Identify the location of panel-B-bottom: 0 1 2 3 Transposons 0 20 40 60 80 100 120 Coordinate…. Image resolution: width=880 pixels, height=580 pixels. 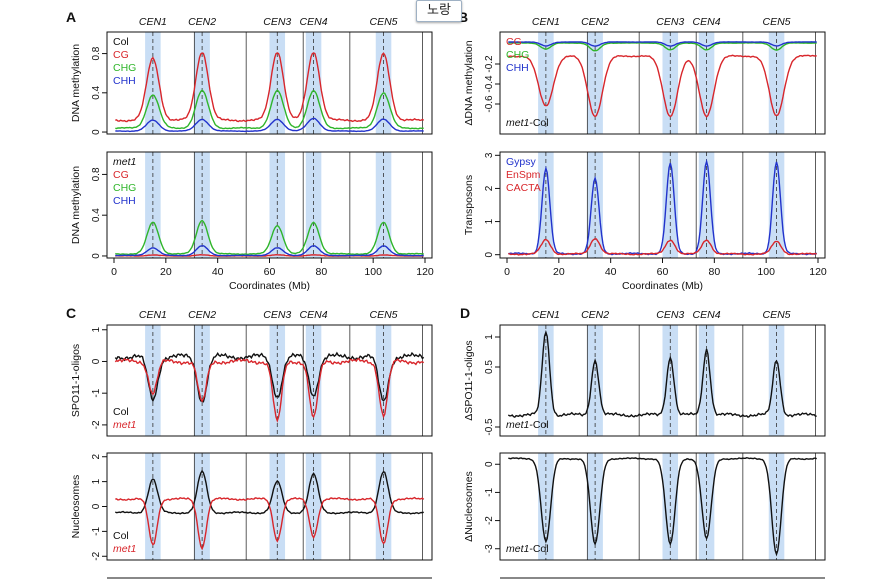
(645, 221).